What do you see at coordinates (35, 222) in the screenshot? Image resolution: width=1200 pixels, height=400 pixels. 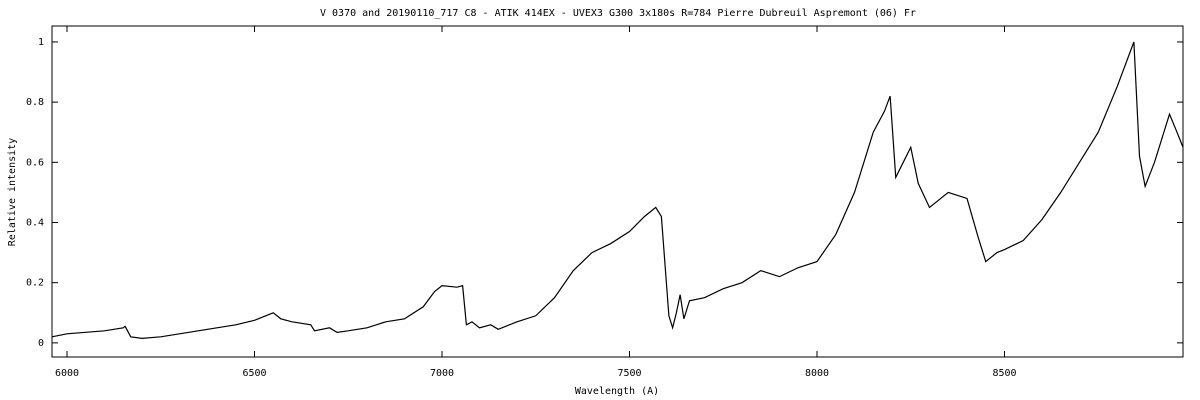 I see `y-tick-label: 0.4` at bounding box center [35, 222].